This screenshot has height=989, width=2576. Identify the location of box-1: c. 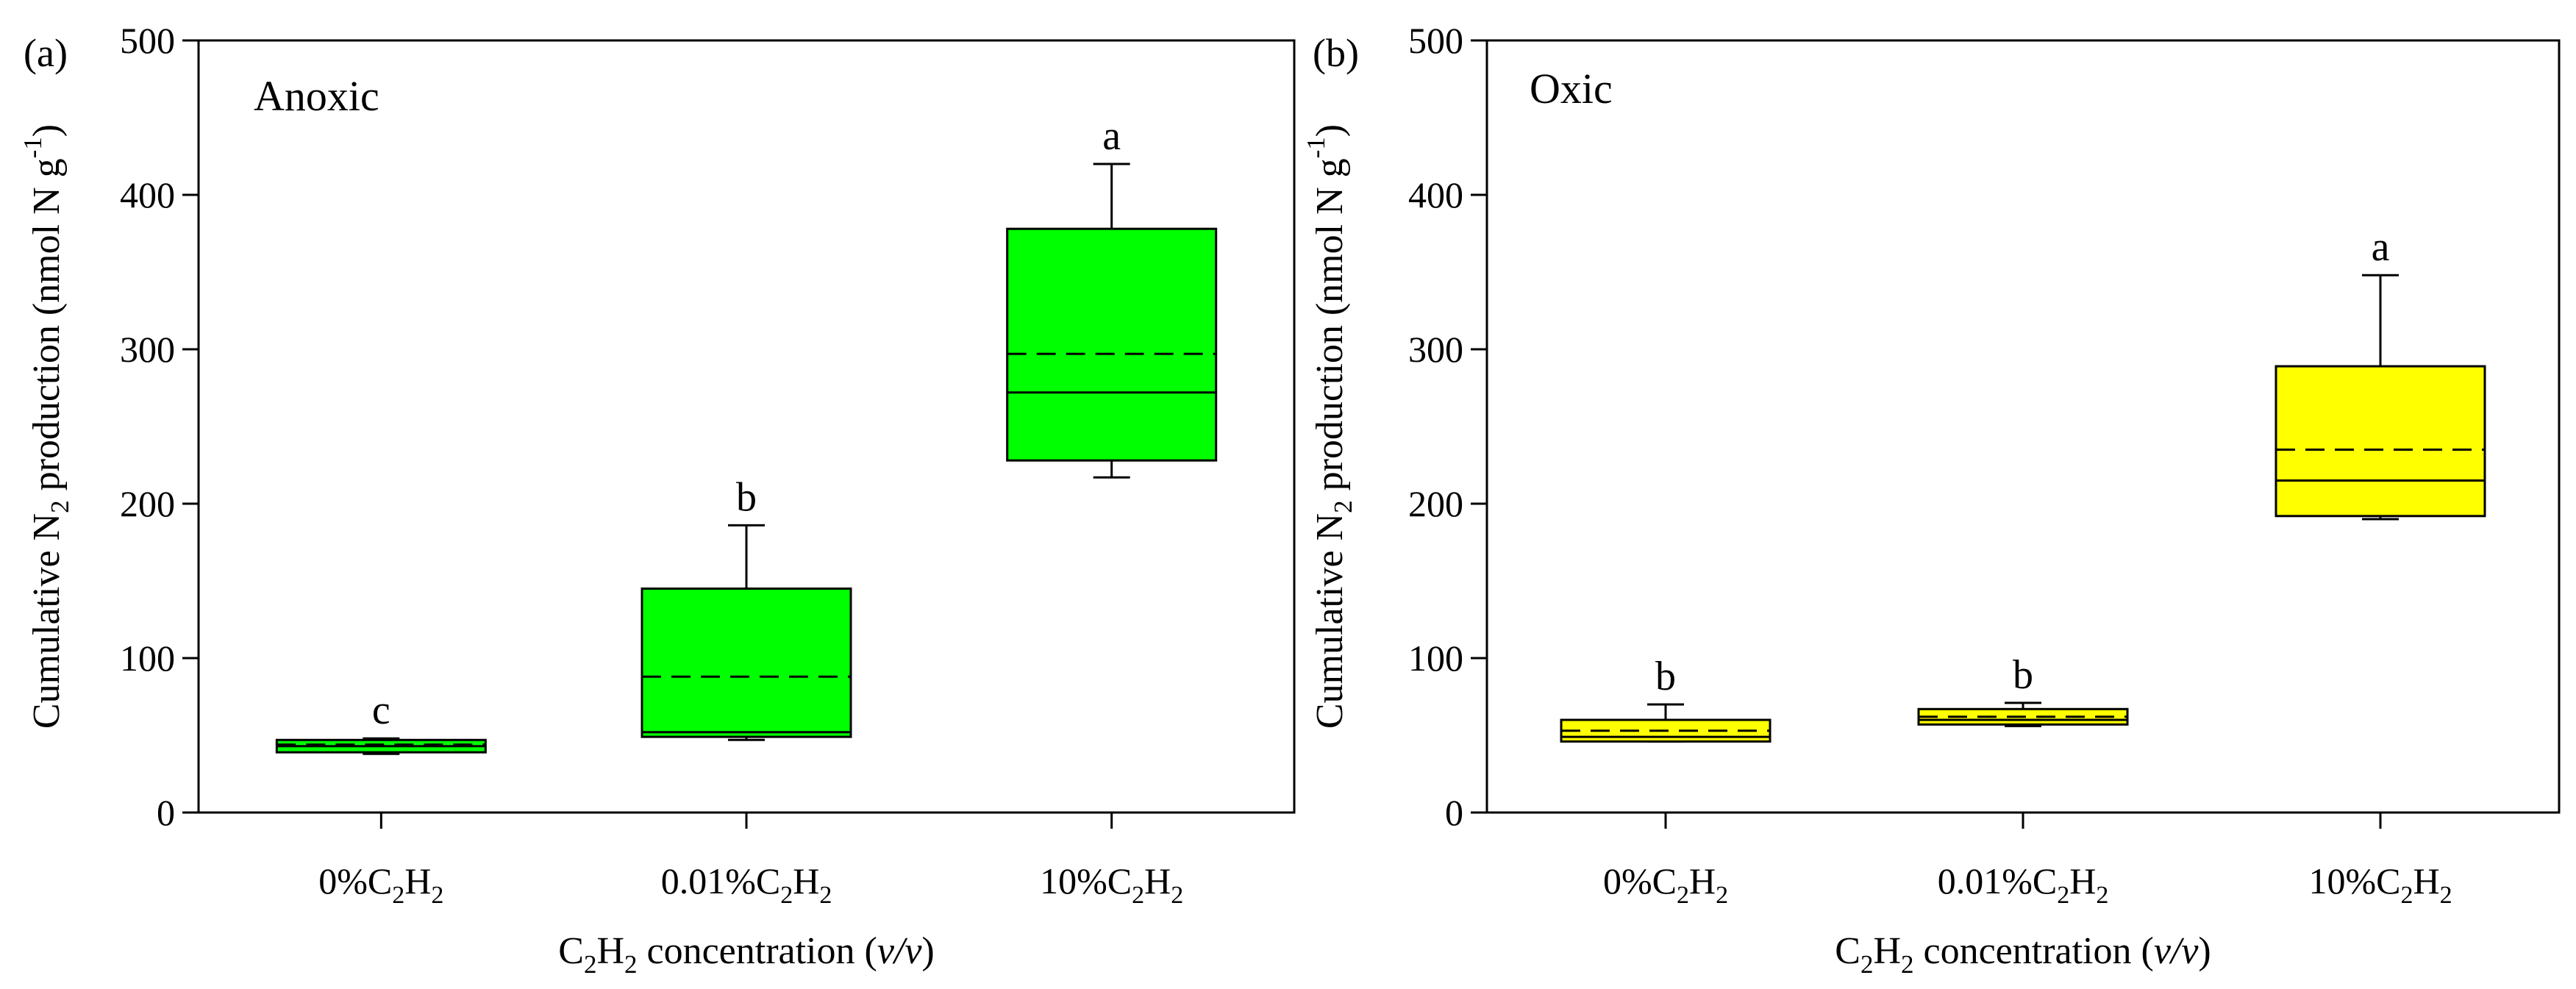
(381, 721).